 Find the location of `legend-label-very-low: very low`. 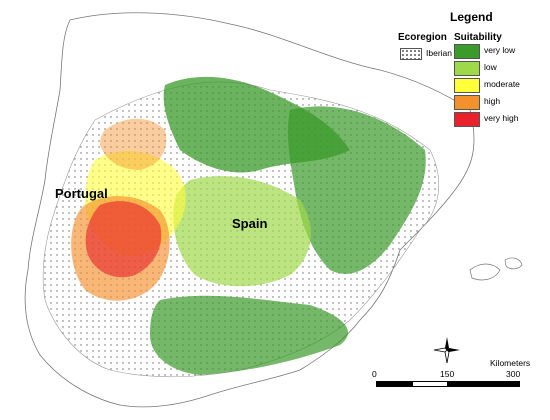

legend-label-very-low: very low is located at coordinates (500, 50).